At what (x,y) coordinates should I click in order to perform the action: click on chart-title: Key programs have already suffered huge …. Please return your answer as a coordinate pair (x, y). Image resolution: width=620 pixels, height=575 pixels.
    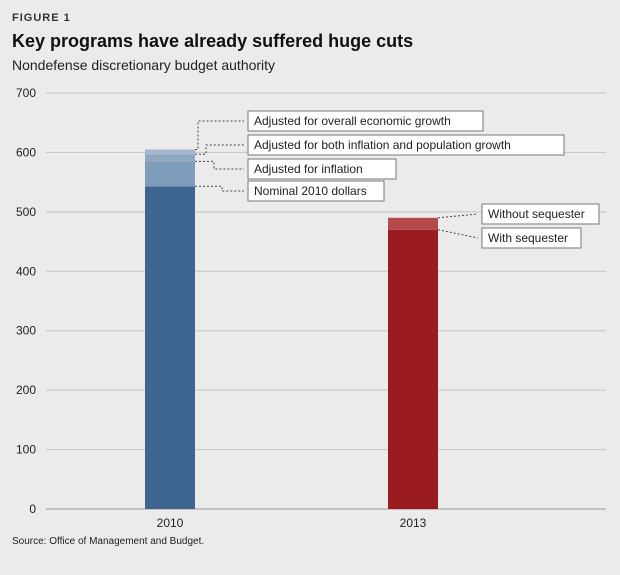
    Looking at the image, I should click on (213, 41).